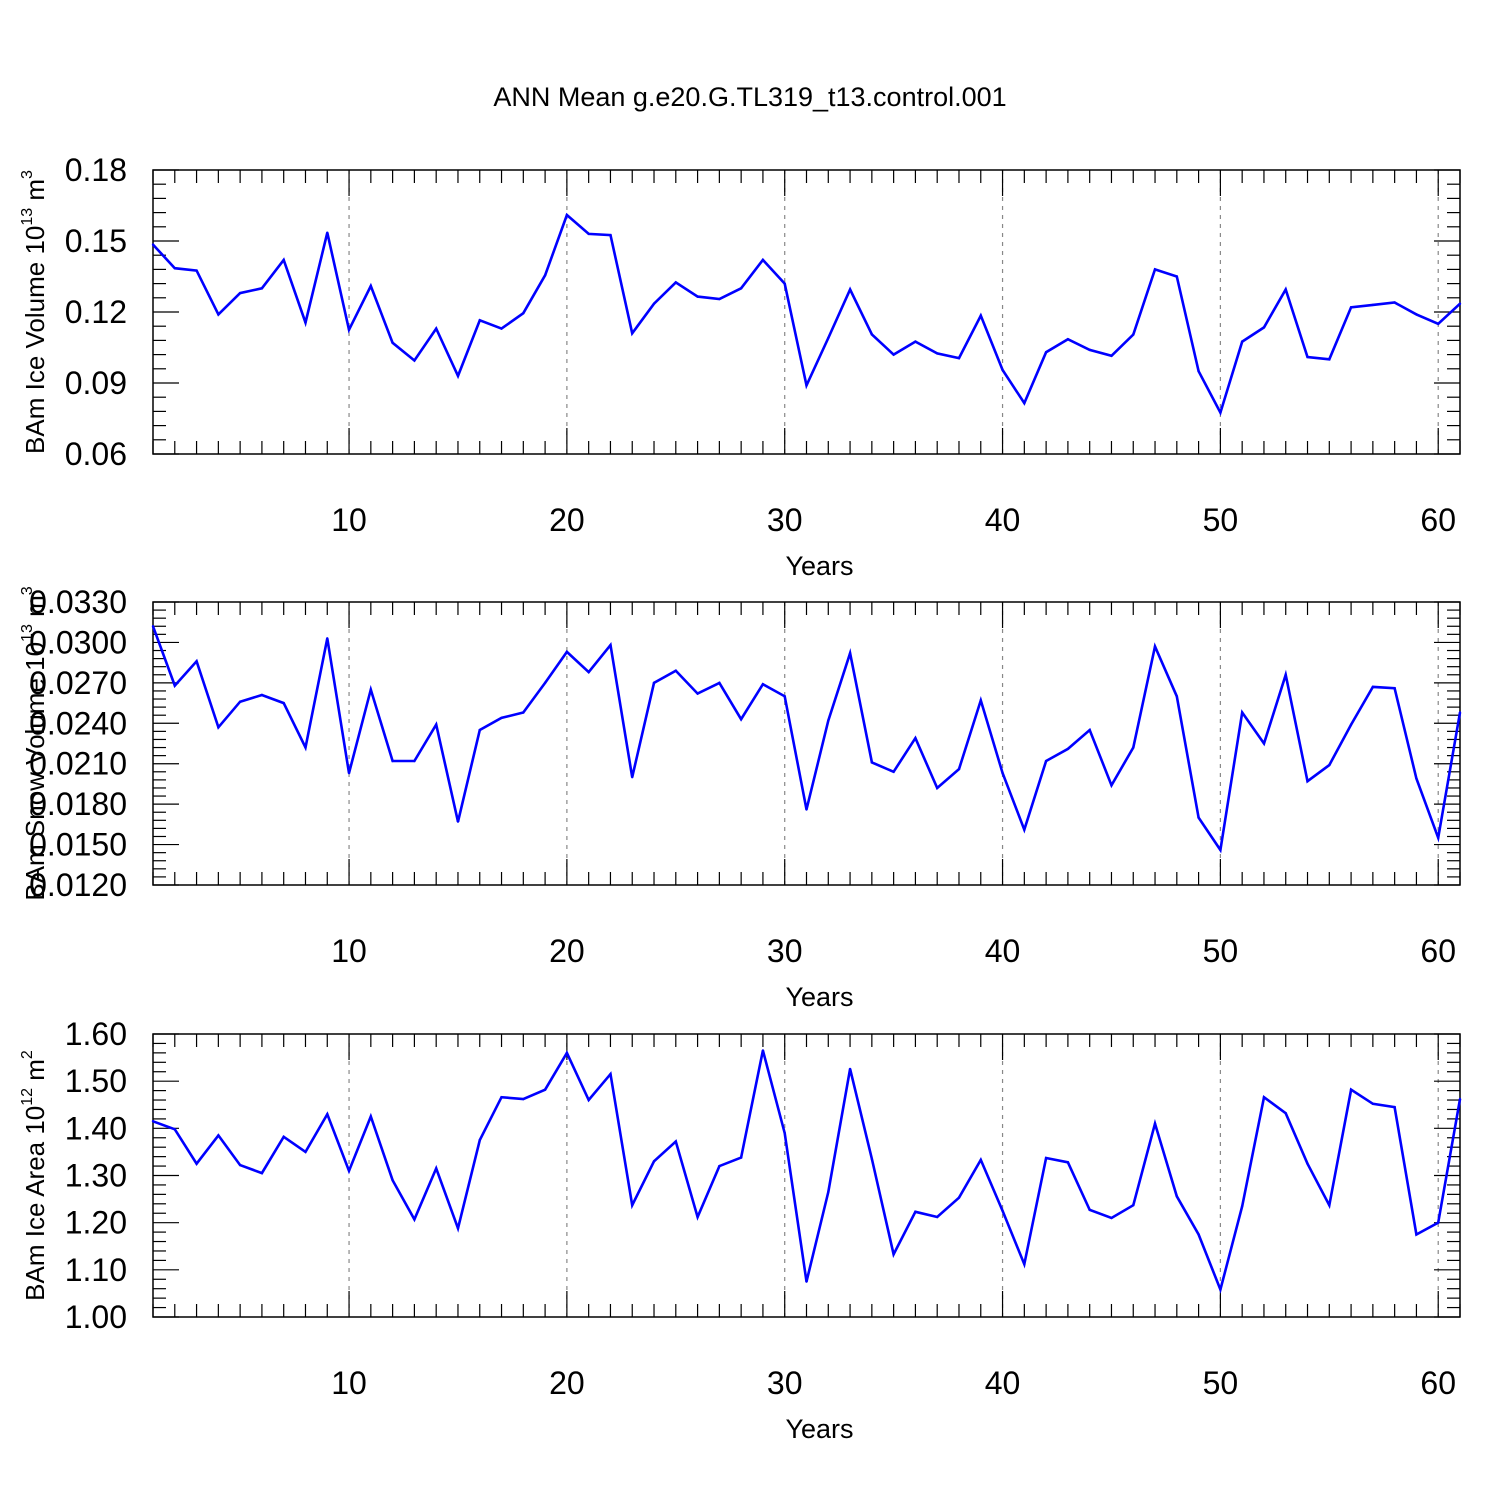 This screenshot has width=1500, height=1500. I want to click on x-tick-label: 30, so click(785, 520).